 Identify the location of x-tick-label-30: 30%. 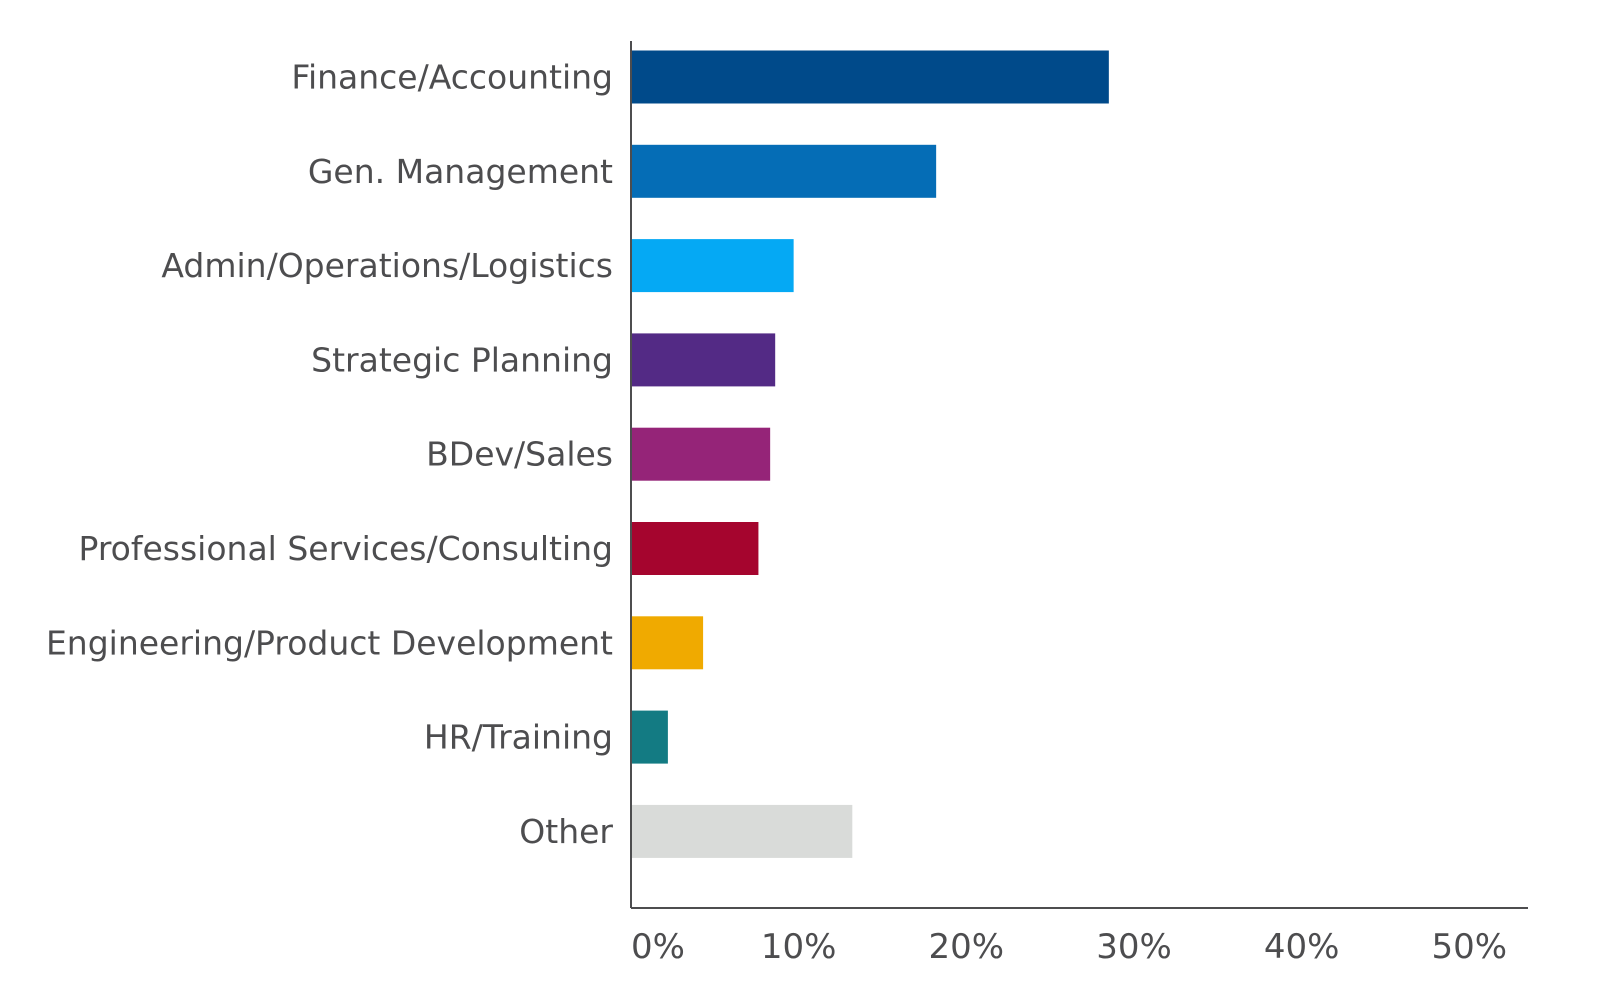
(1134, 947).